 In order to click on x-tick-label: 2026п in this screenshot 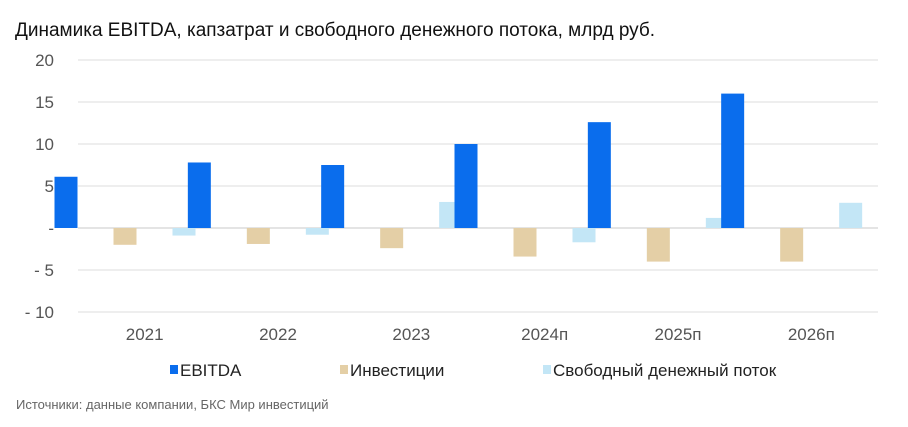, I will do `click(811, 334)`.